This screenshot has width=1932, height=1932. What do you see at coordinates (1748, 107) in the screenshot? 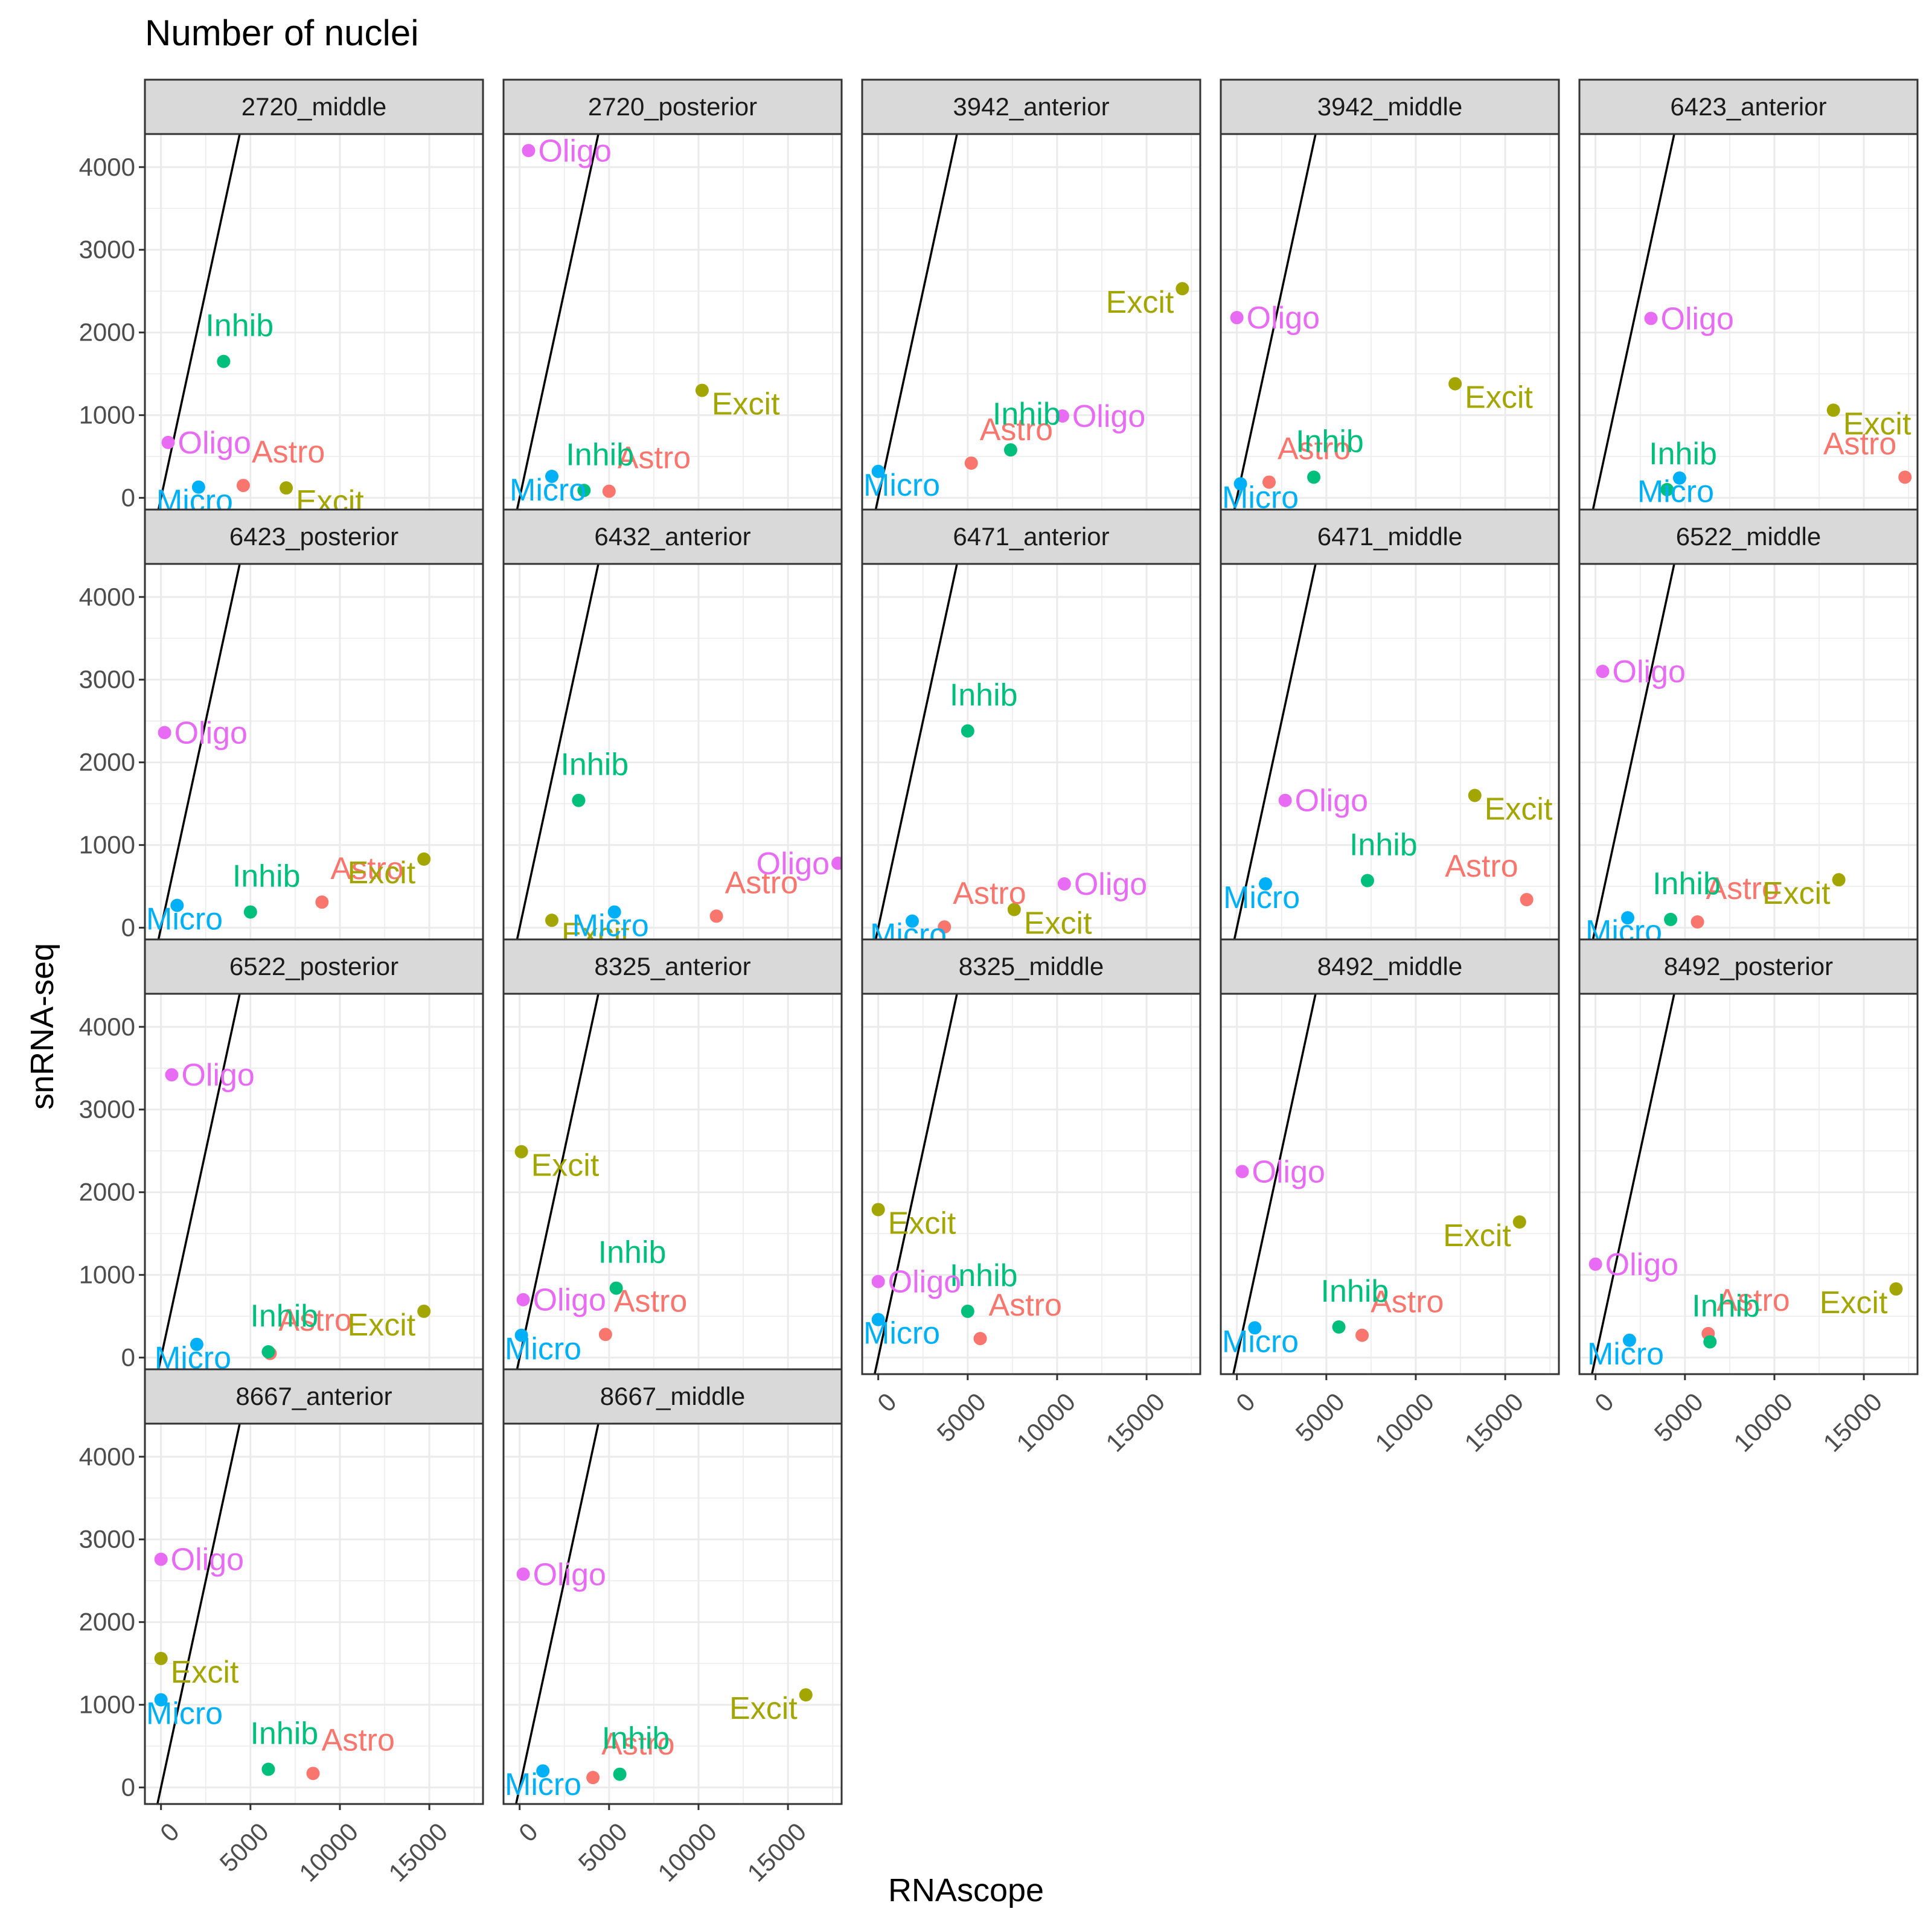
I see `facet-strip-label: 6423_anterior` at bounding box center [1748, 107].